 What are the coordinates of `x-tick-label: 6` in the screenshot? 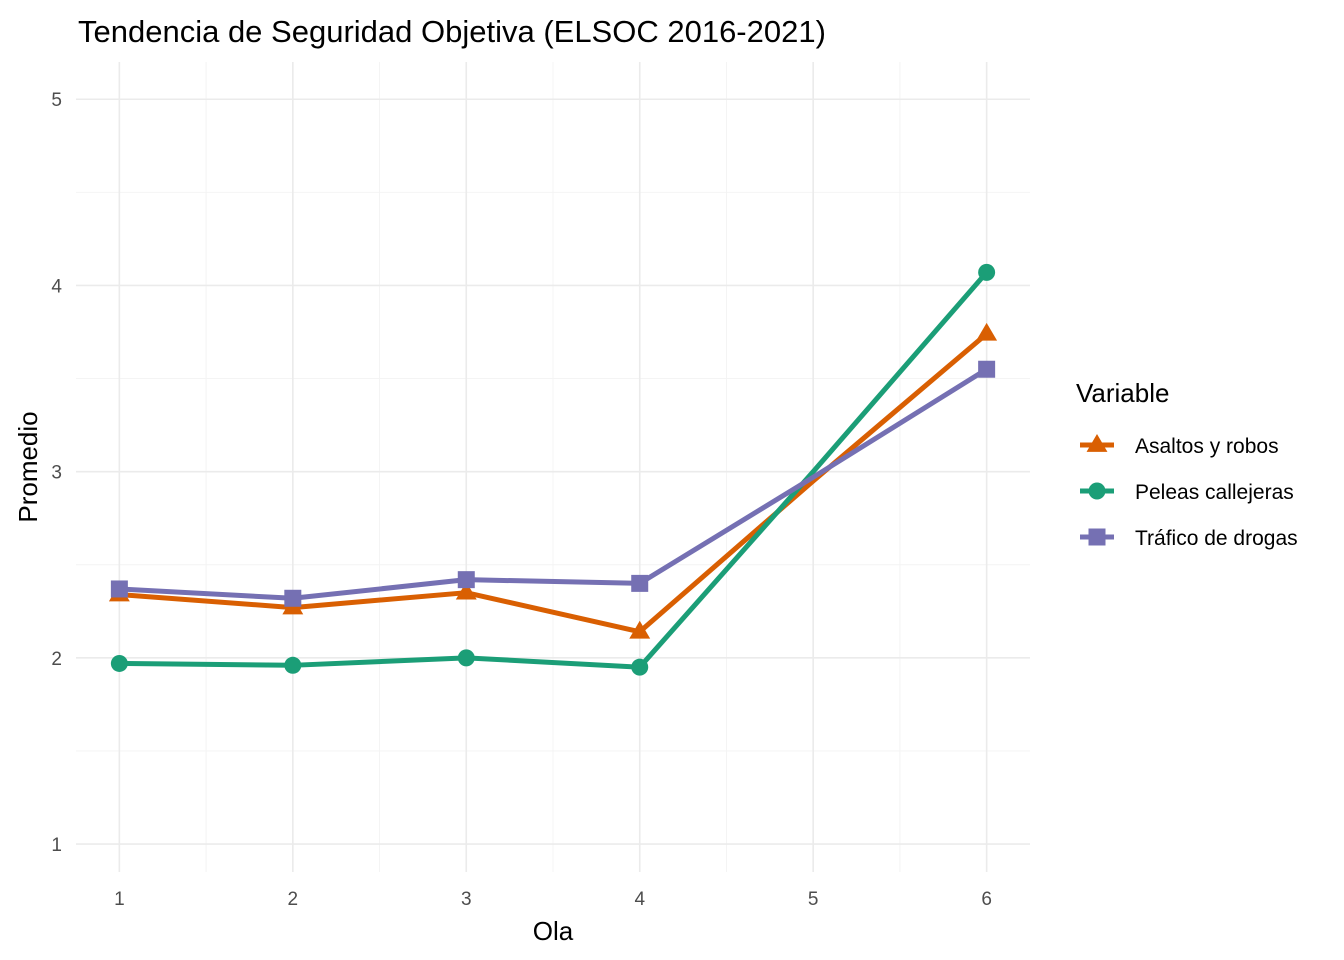 It's located at (986, 899).